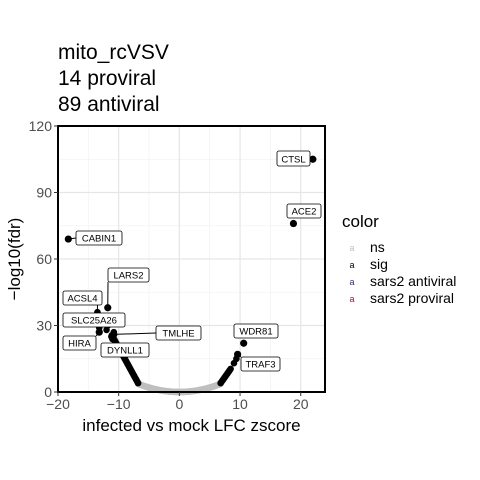  I want to click on legend-key-2: a, so click(351, 282).